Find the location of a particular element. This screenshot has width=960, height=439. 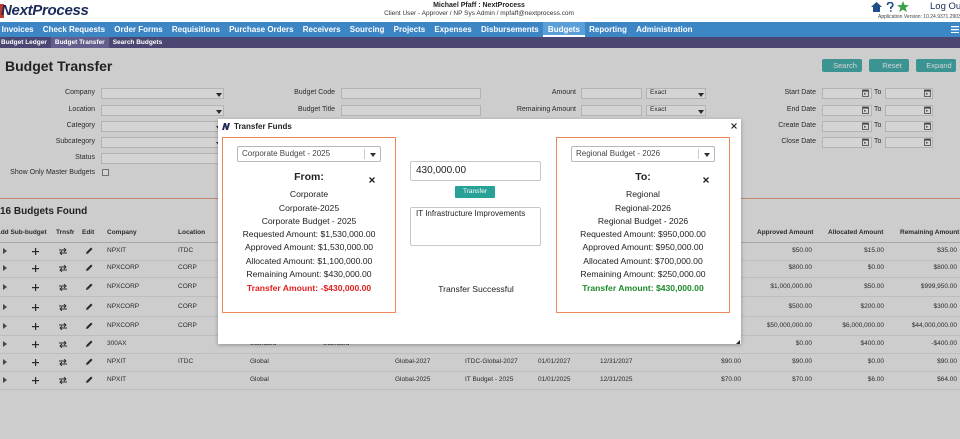

transfer-button is located at coordinates (475, 192).